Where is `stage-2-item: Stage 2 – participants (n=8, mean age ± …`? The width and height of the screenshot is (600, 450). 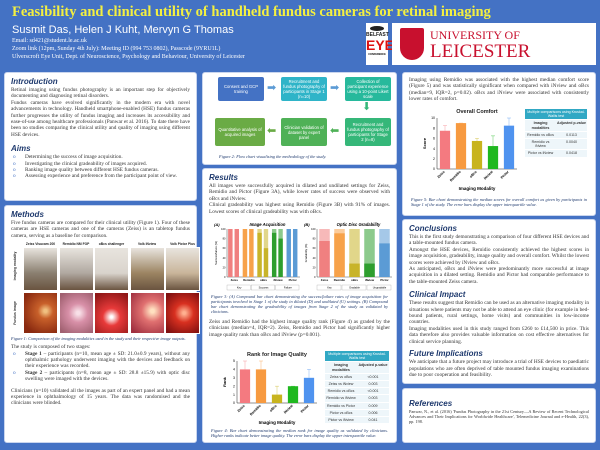
stage-2-item: Stage 2 – participants (n=8, mean age ± … is located at coordinates (100, 376).